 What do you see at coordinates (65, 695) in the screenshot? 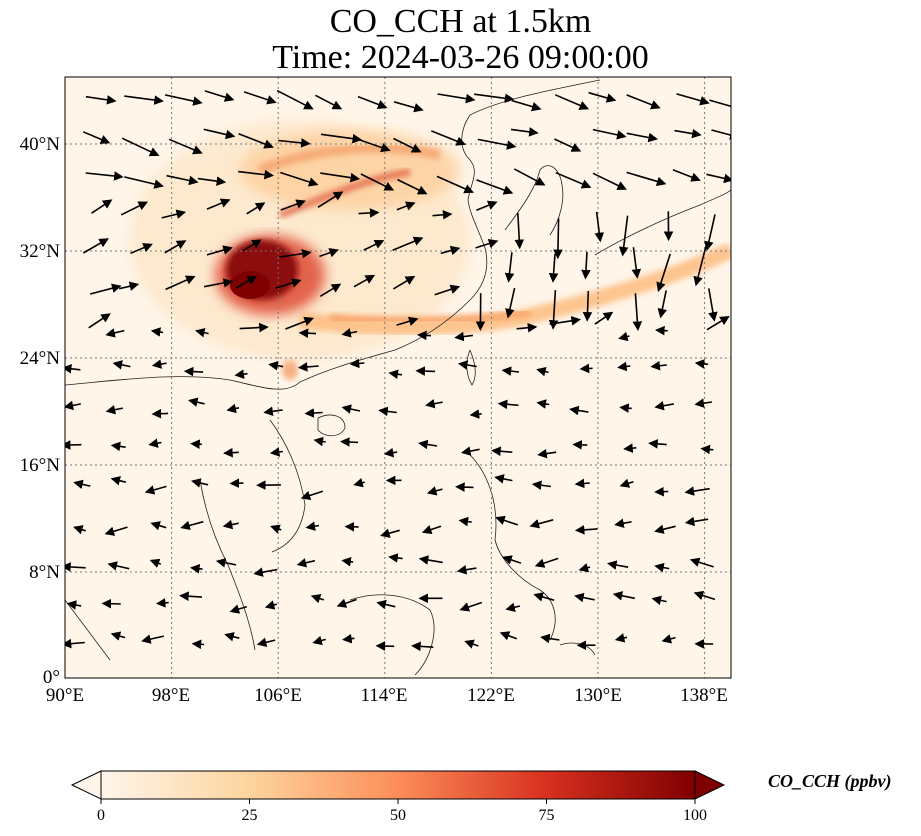
I see `lon-tick-label: 90°E` at bounding box center [65, 695].